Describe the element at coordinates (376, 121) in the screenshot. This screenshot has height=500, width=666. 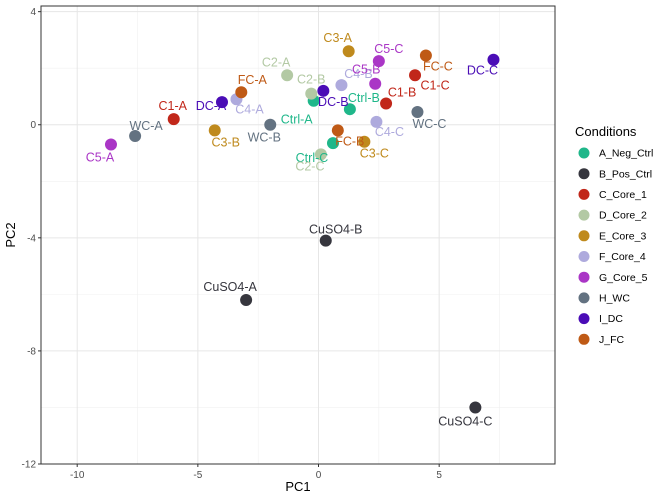
I see `point-c4-c` at that location.